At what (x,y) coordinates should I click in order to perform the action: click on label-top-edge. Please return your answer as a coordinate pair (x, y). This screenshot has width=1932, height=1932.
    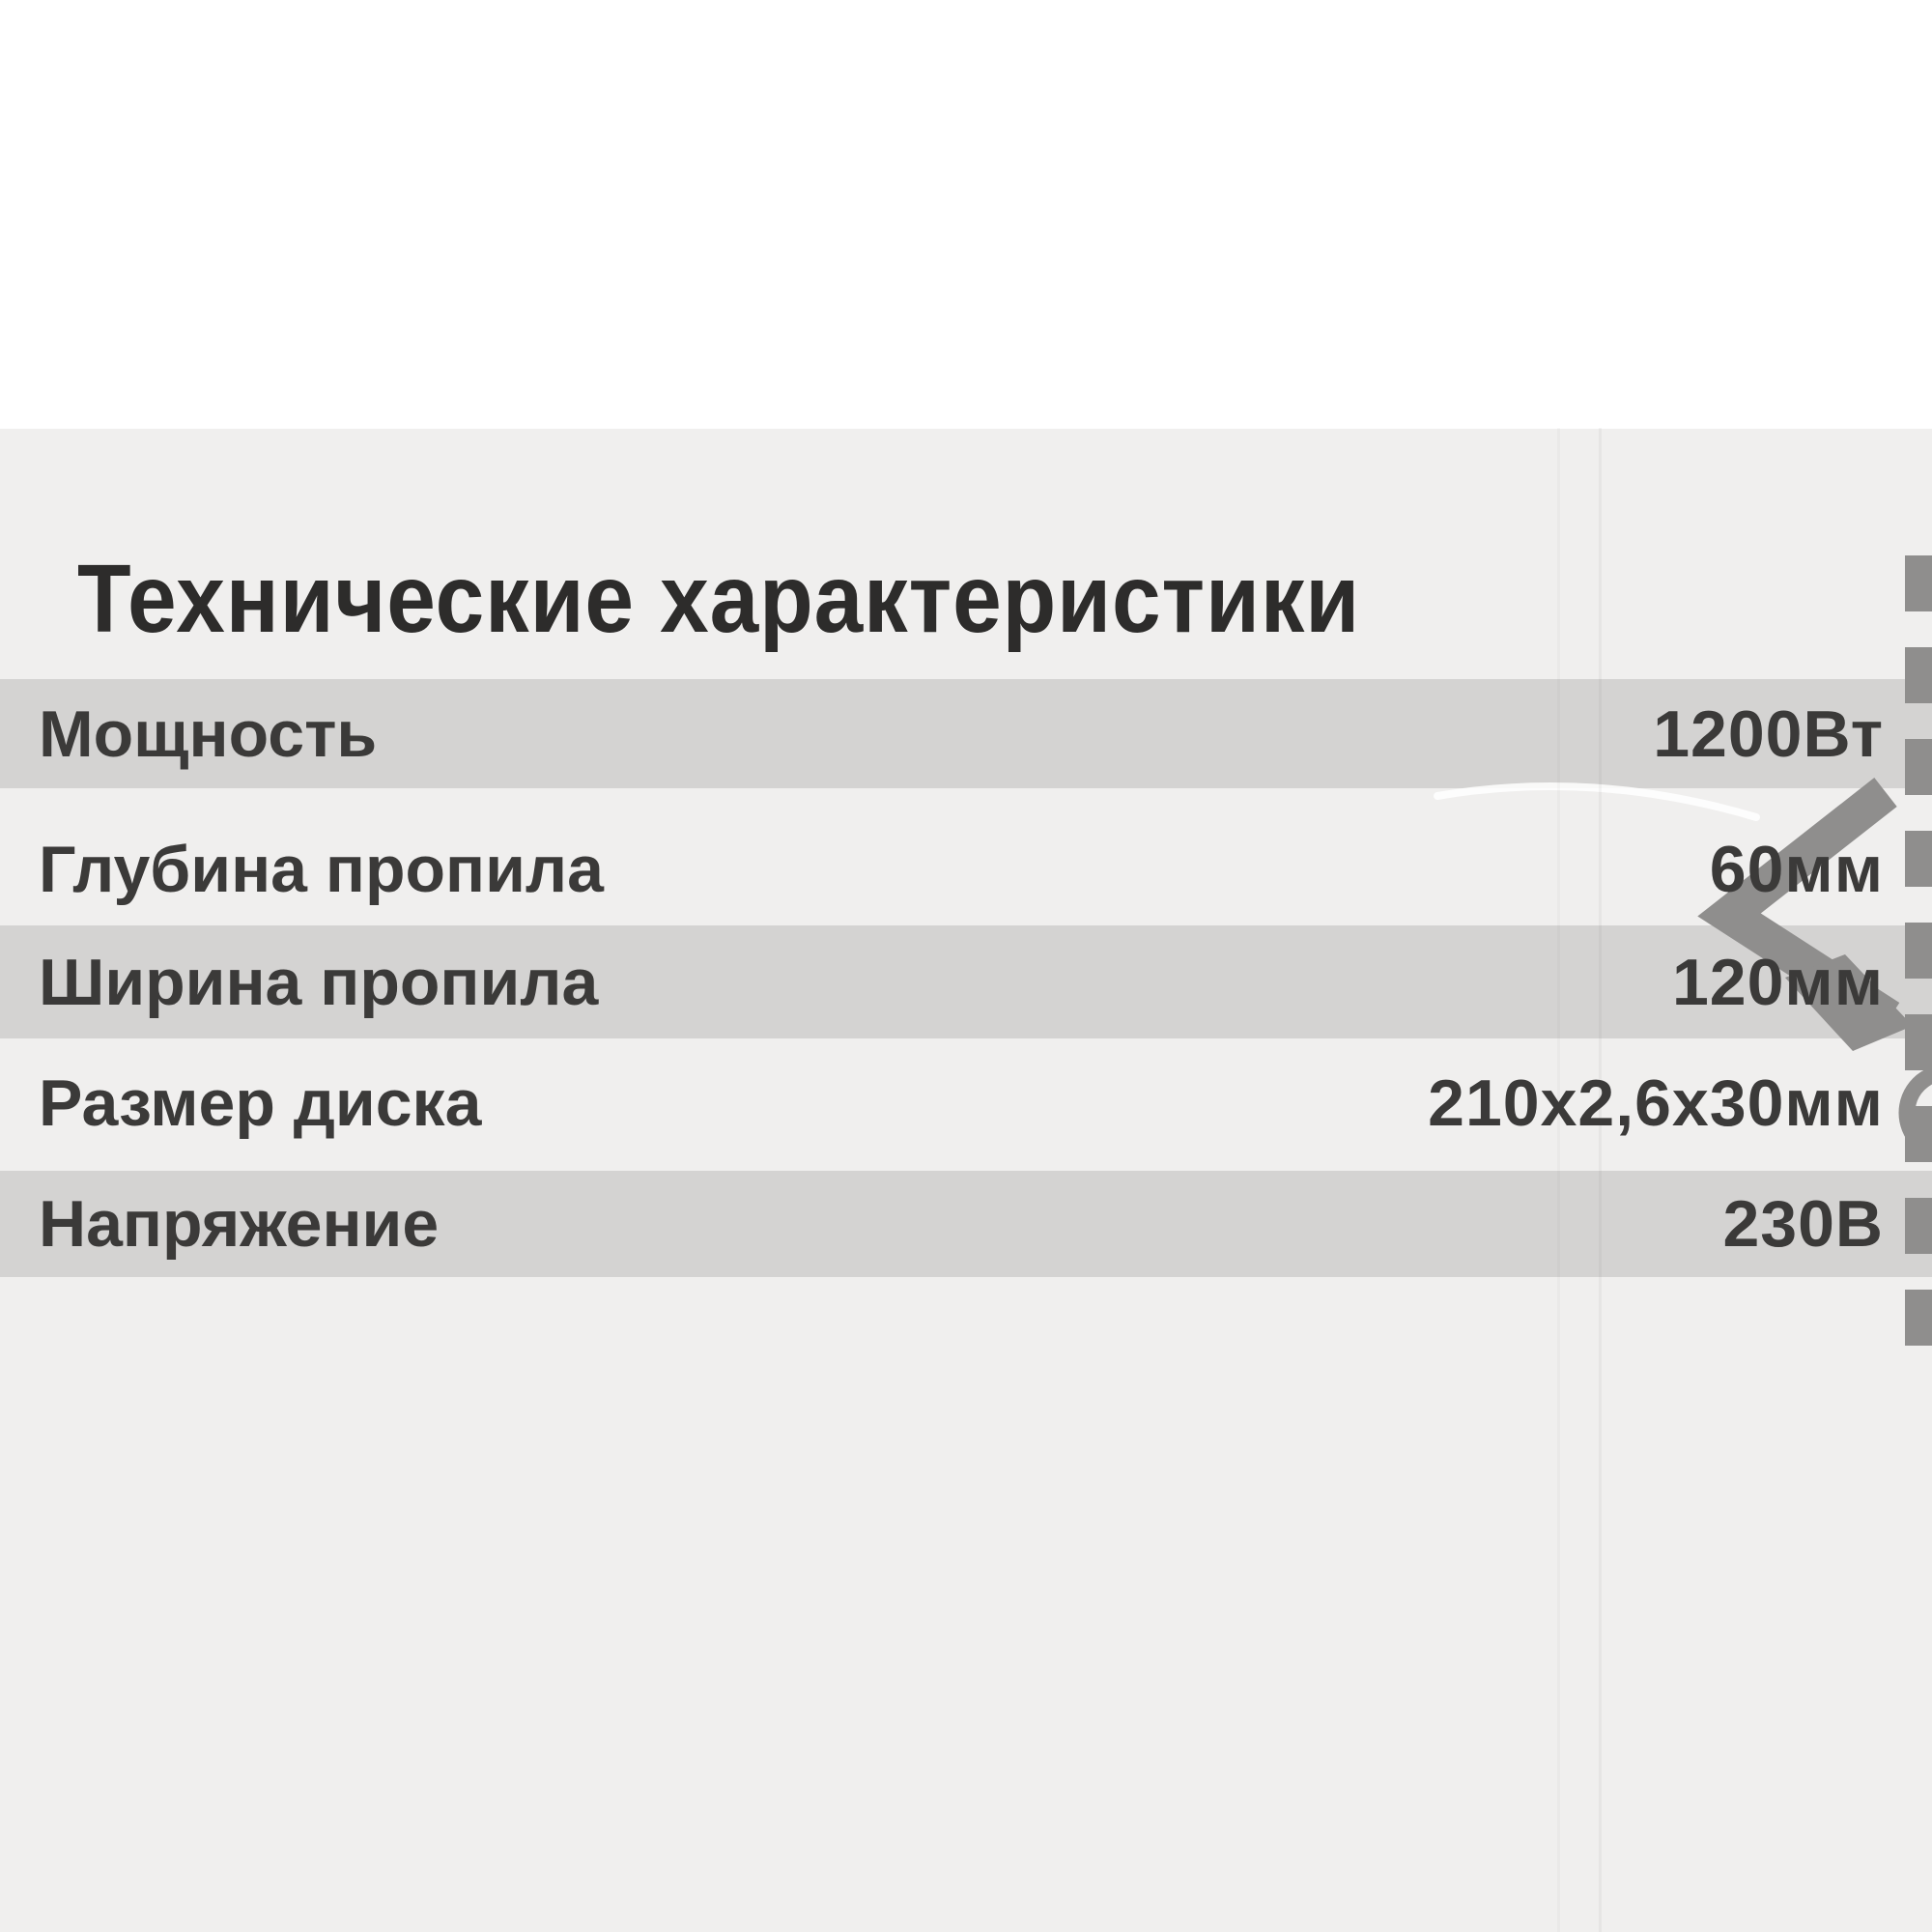
    Looking at the image, I should click on (966, 427).